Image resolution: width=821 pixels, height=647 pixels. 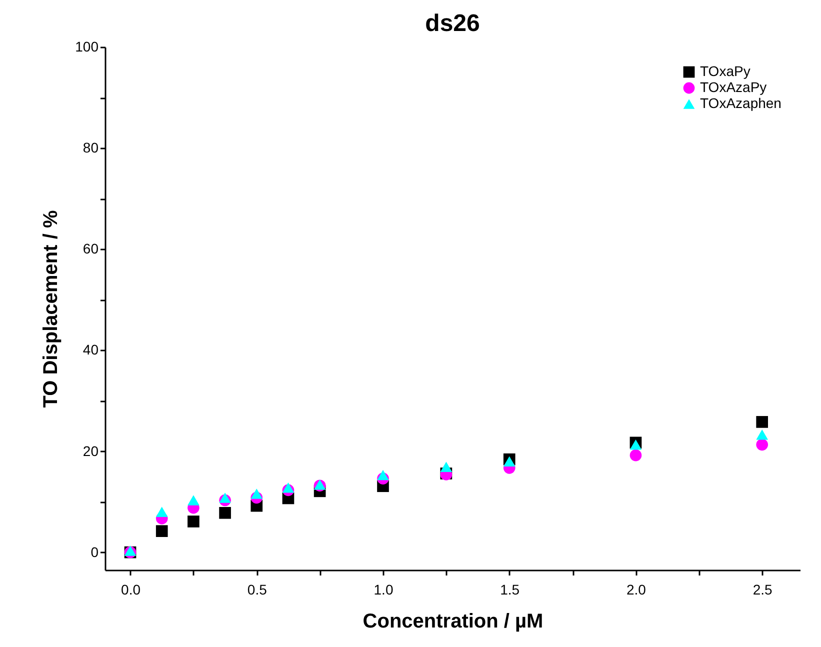 I want to click on legend-label: TOxAzaPy, so click(x=733, y=87).